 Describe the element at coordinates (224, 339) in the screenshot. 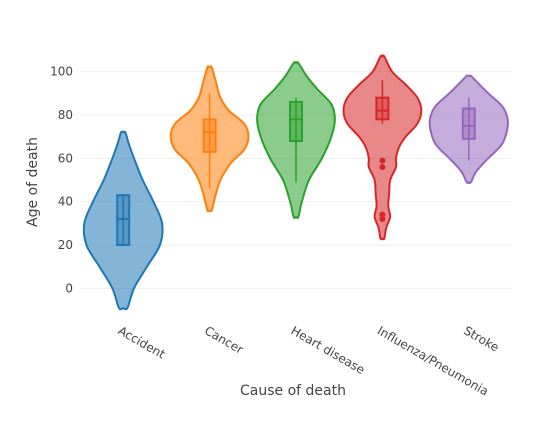

I see `x-tick-label: Cancer` at that location.